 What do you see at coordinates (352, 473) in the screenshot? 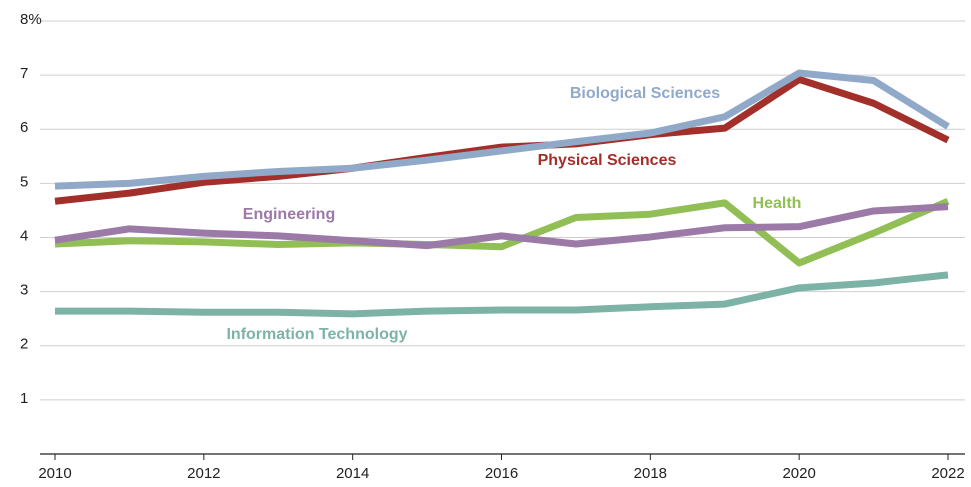
I see `x-tick-label: 2014` at bounding box center [352, 473].